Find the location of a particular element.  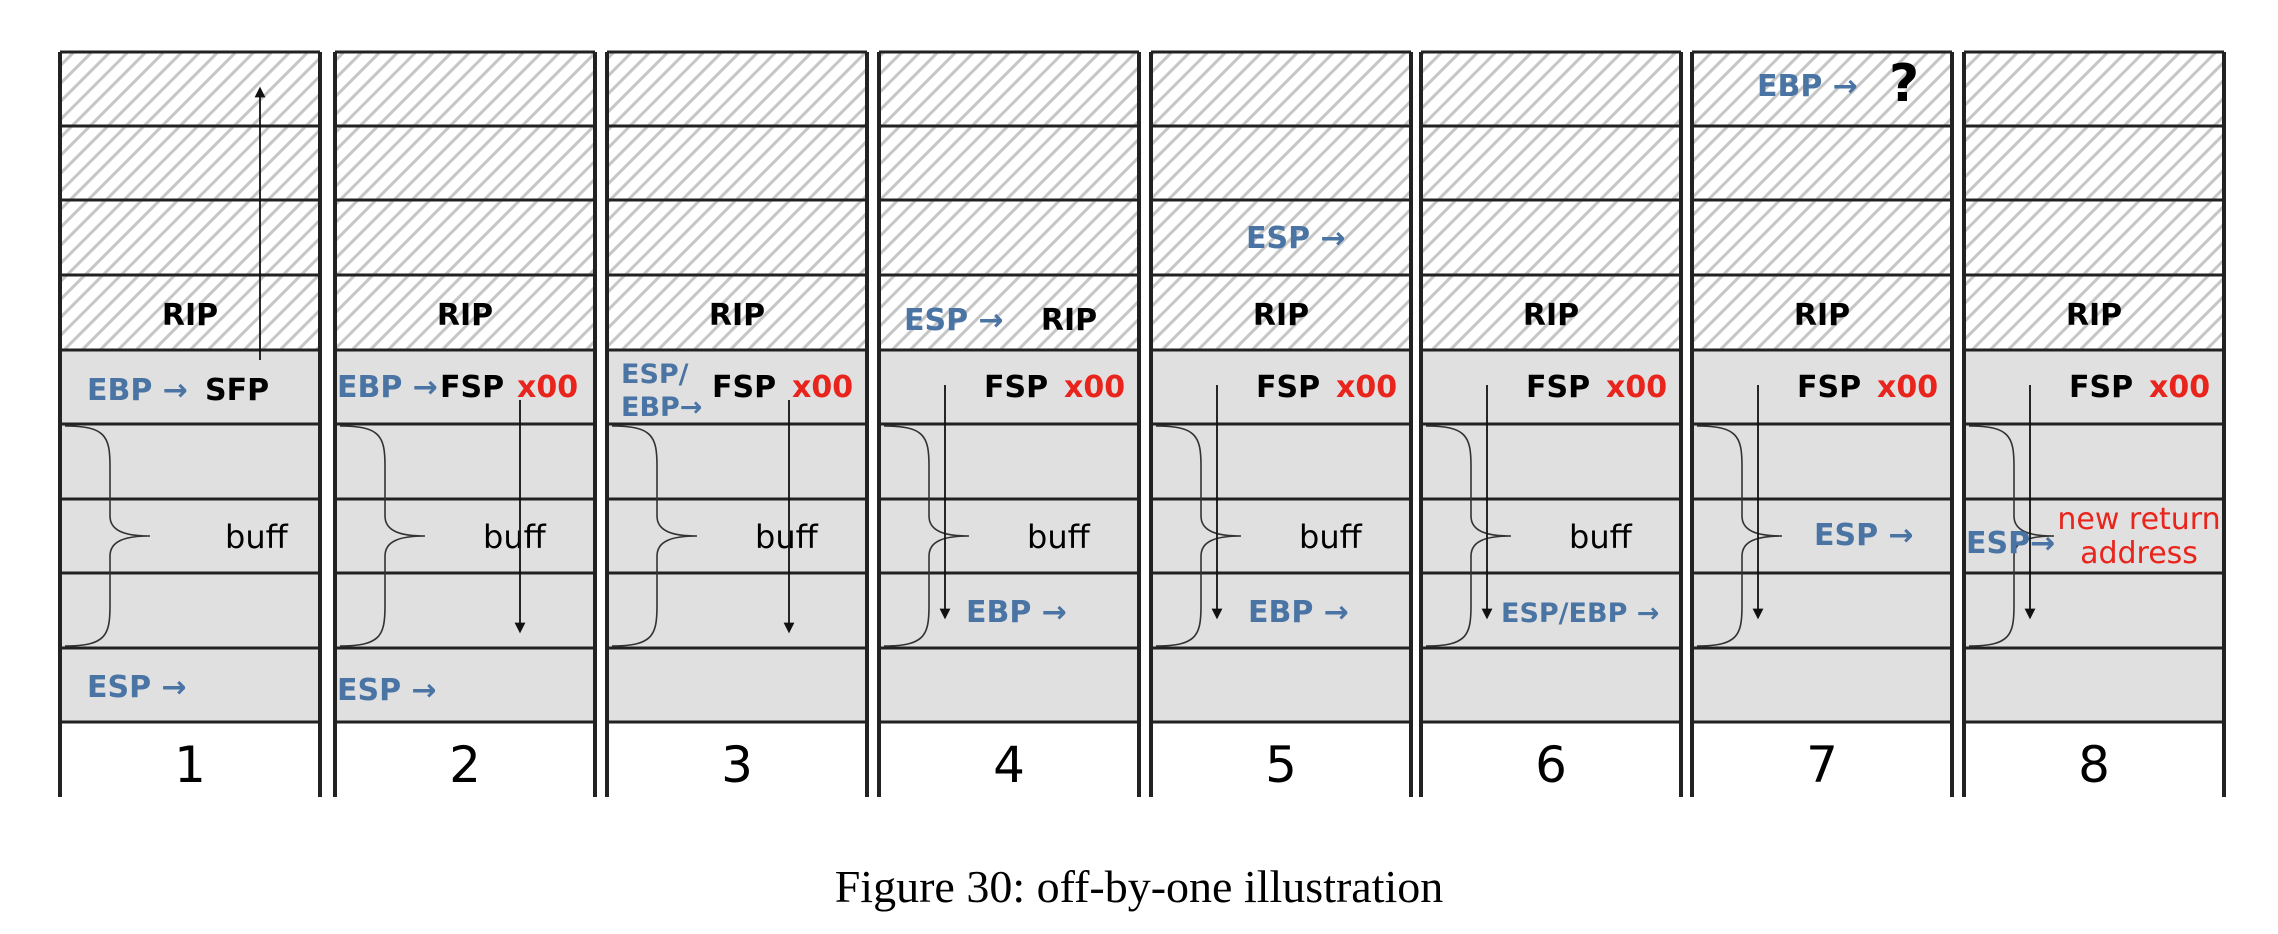

column-number: 5 is located at coordinates (1281, 765).